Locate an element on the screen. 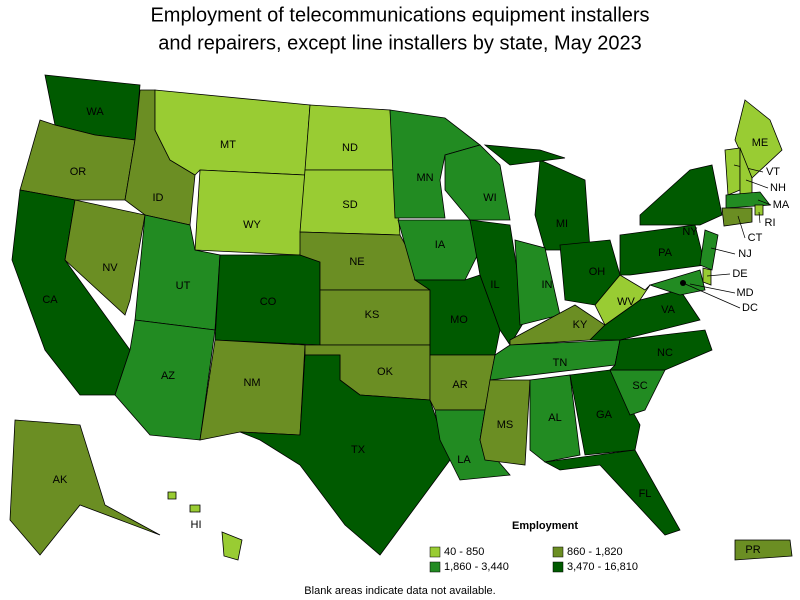  state-label: KY is located at coordinates (580, 325).